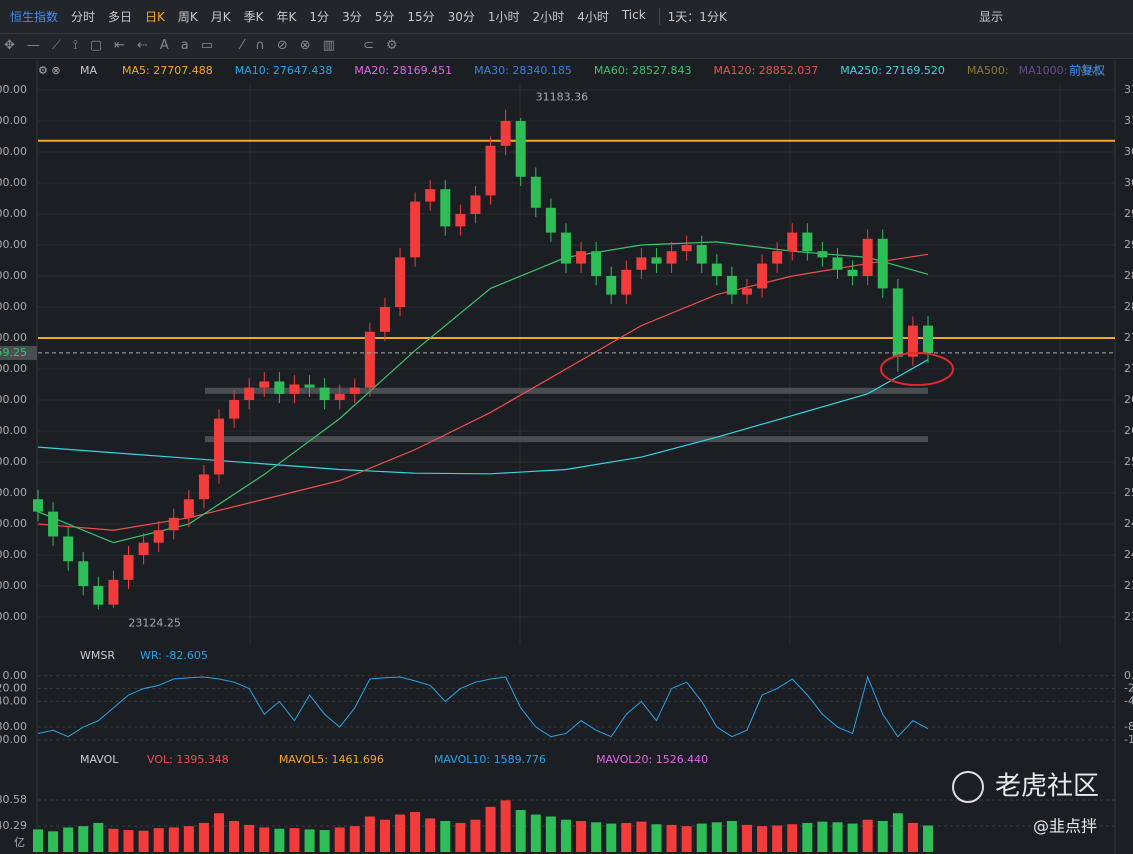  I want to click on period: 2小时, so click(548, 17).